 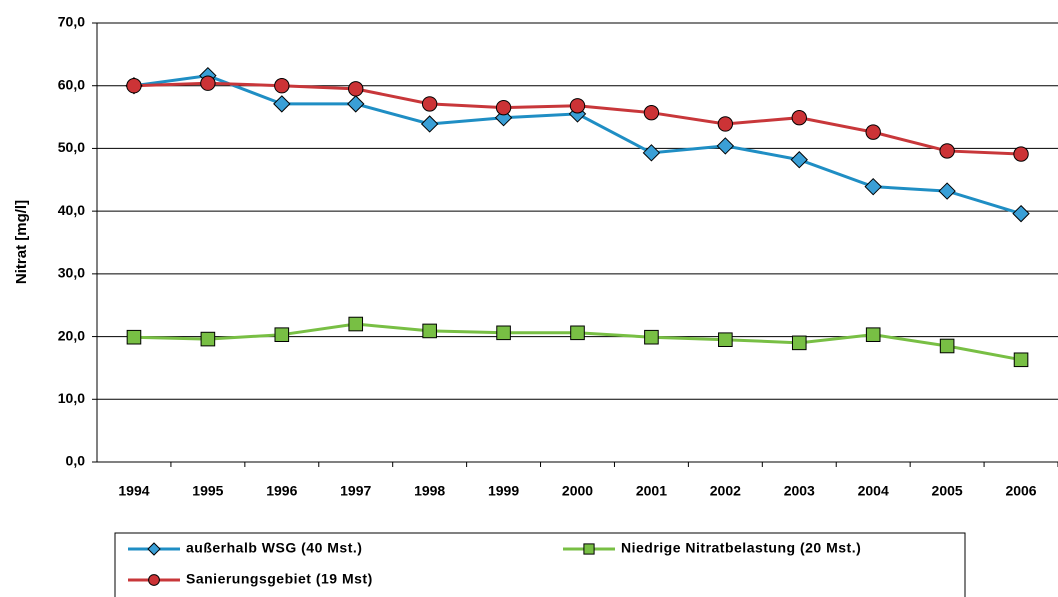 What do you see at coordinates (947, 491) in the screenshot?
I see `x-tick-label: 2005` at bounding box center [947, 491].